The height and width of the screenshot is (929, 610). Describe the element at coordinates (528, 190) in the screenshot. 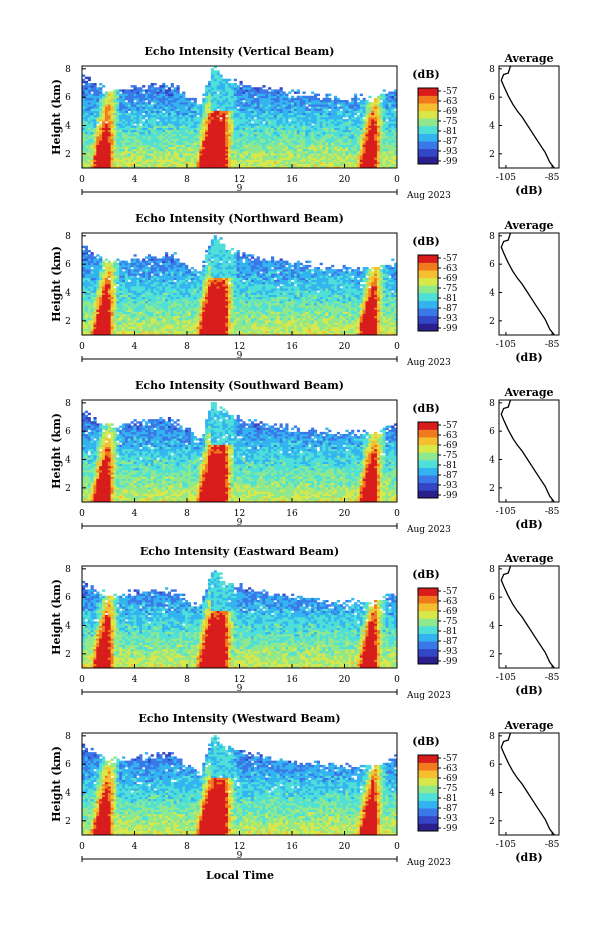

I see `profile-x-label: (dB)` at that location.